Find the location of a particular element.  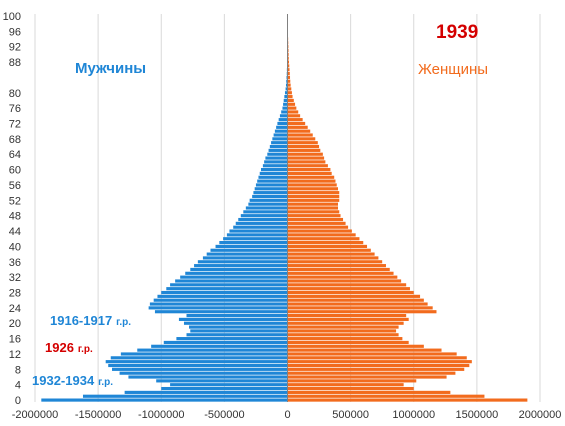

y-tick-label: 88 is located at coordinates (15, 63).